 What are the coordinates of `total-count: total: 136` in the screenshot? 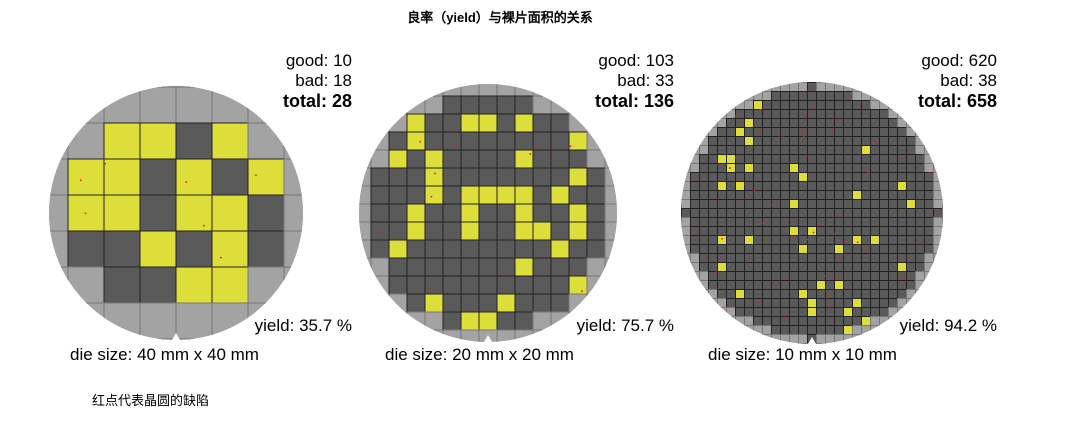 It's located at (634, 101).